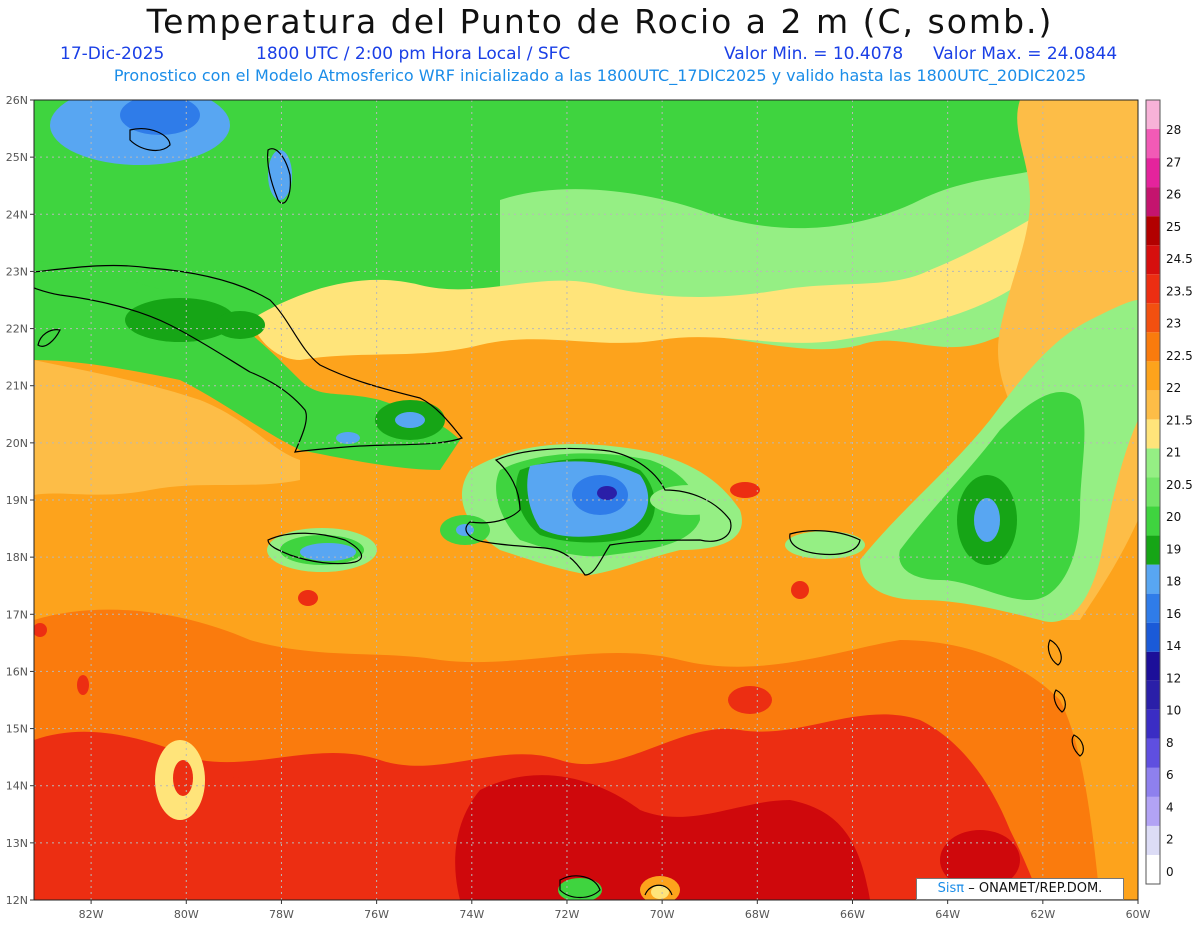  I want to click on colorbar-label: 25, so click(1173, 227).